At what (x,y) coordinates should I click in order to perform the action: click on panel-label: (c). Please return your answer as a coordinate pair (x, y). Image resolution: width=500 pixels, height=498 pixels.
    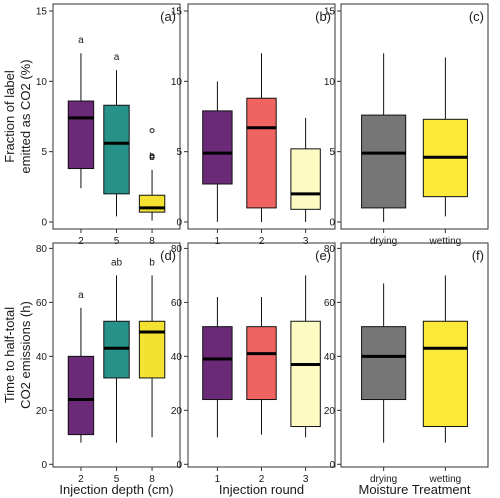
    Looking at the image, I should click on (476, 16).